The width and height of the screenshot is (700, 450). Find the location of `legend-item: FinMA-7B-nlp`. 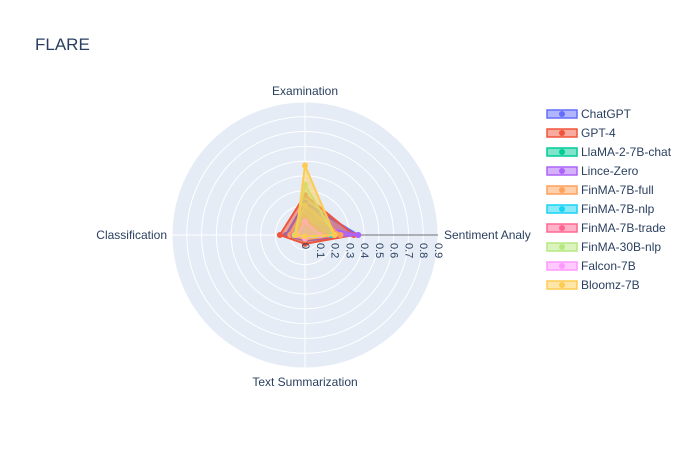

legend-item: FinMA-7B-nlp is located at coordinates (600, 209).